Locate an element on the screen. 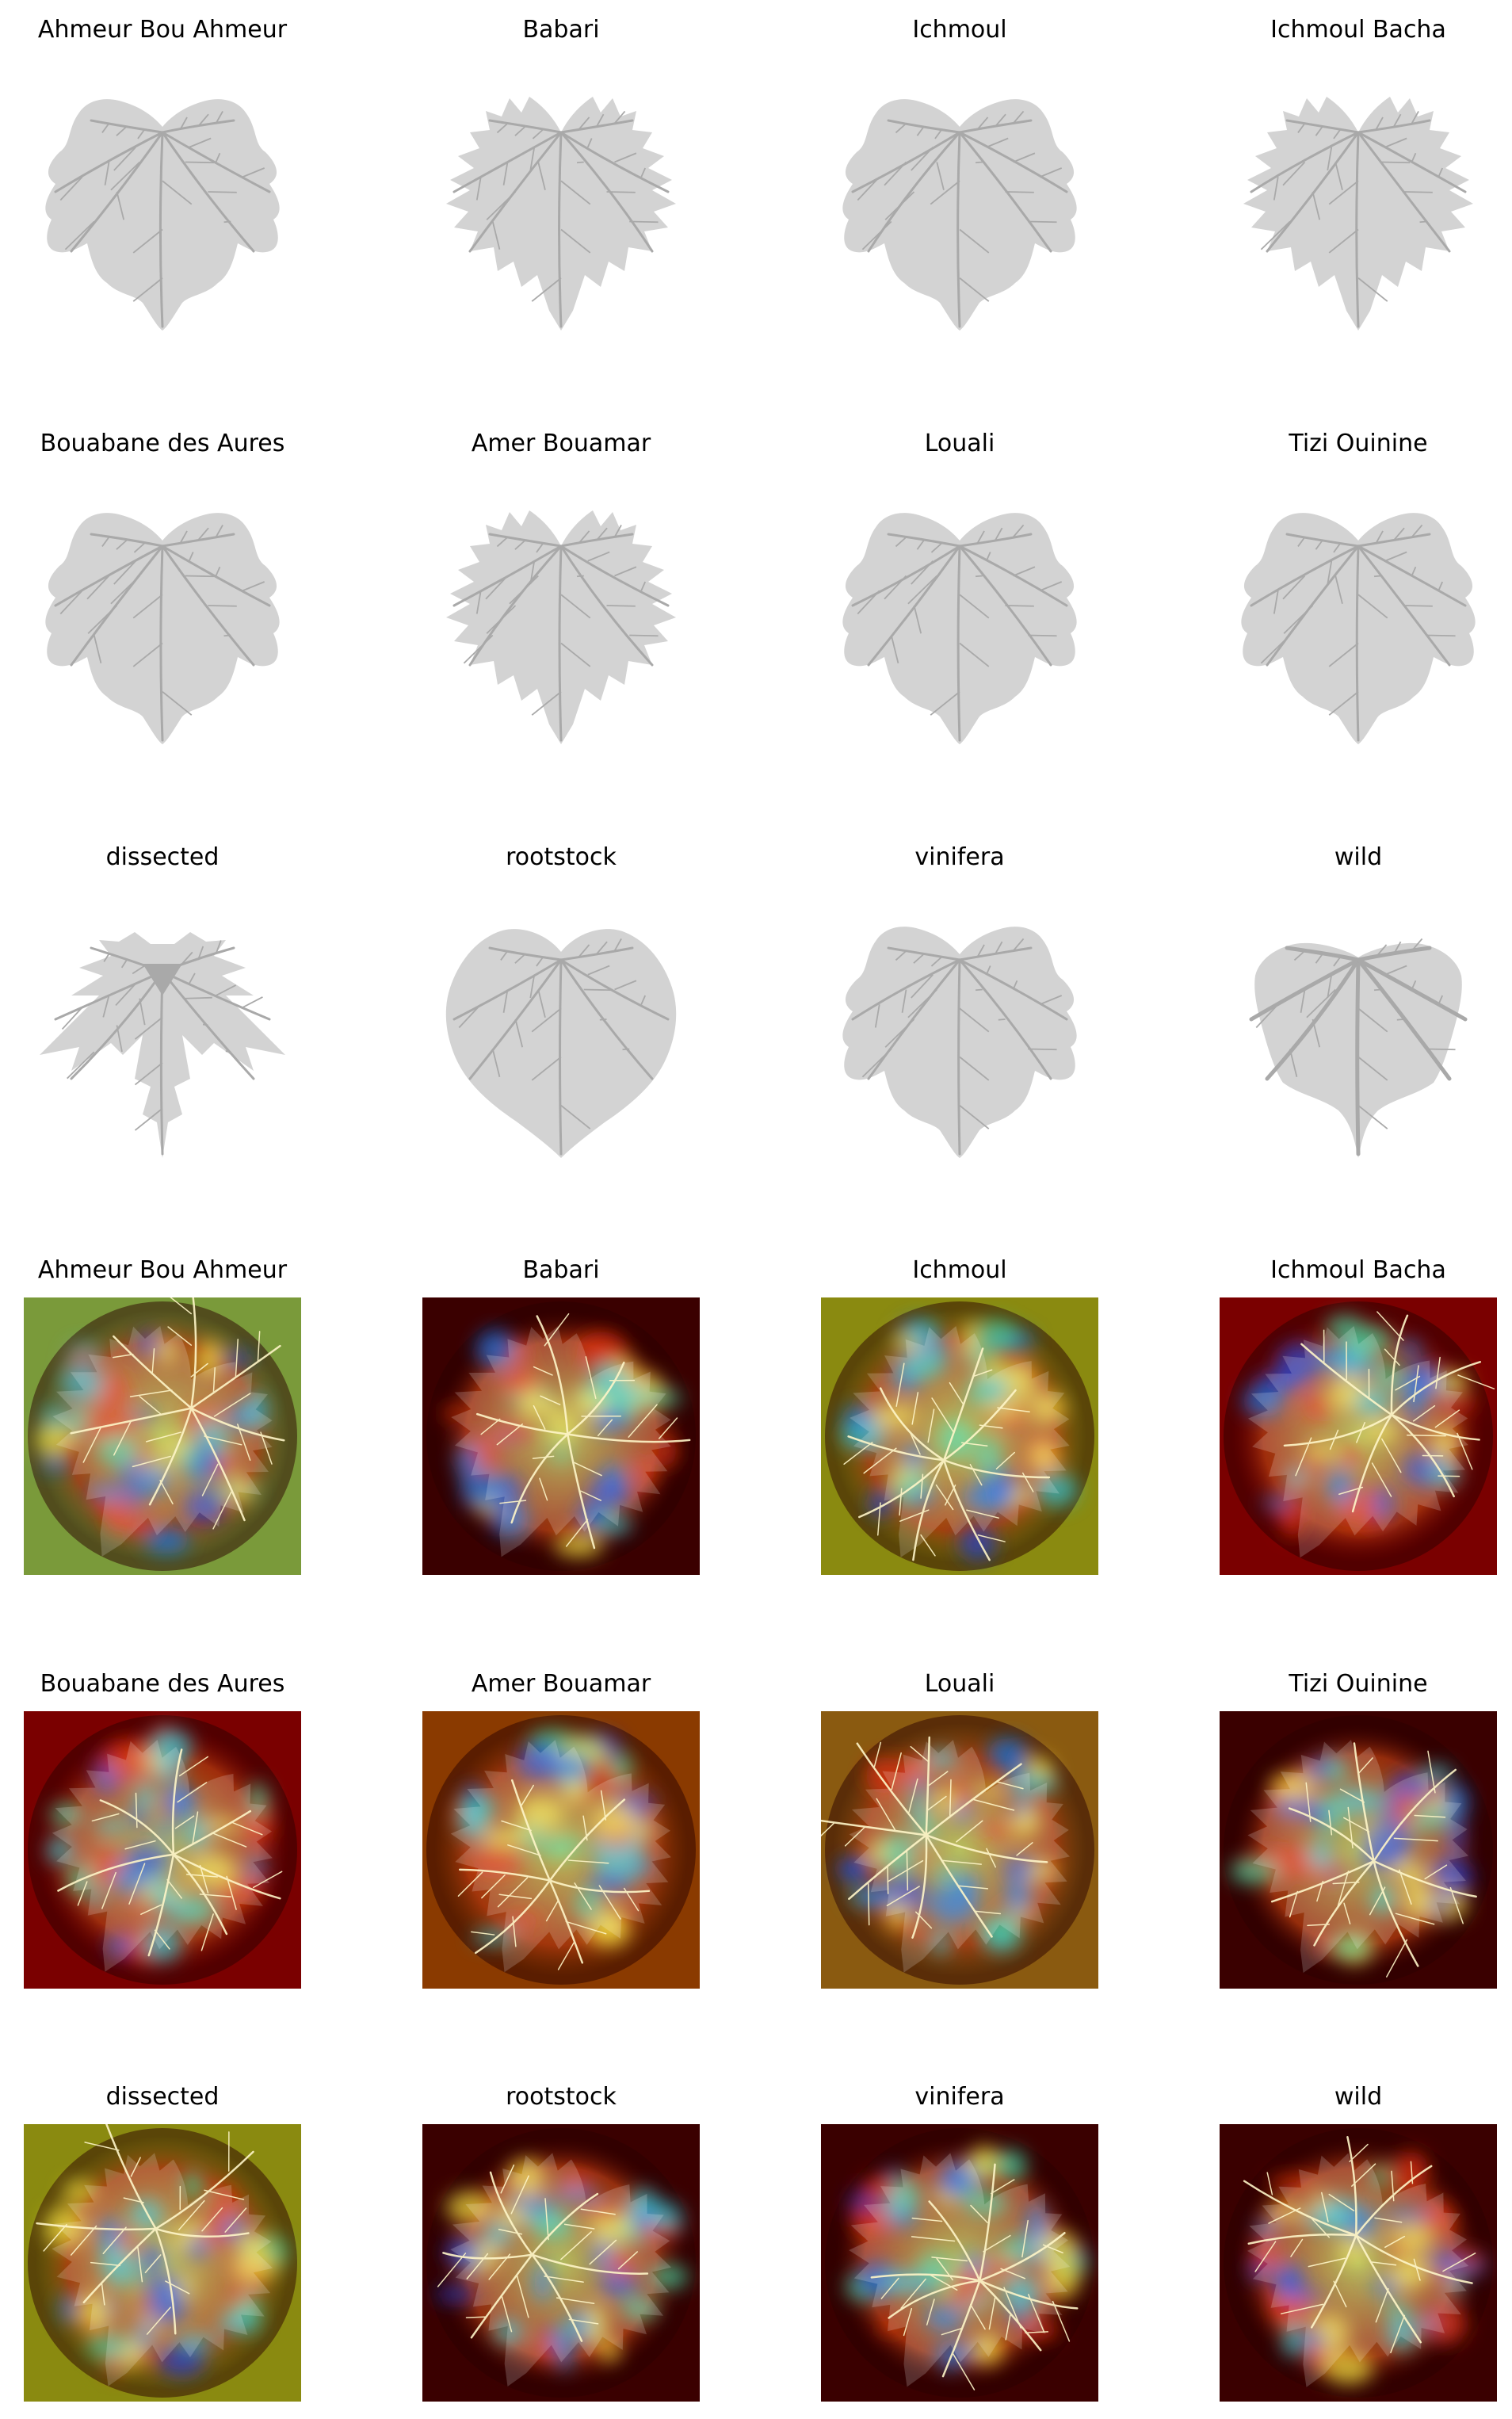 The width and height of the screenshot is (1512, 2419). saliency-panel-ahmeur-bou-ahmeur: Ahmeur Bou Ahmeur is located at coordinates (162, 1418).